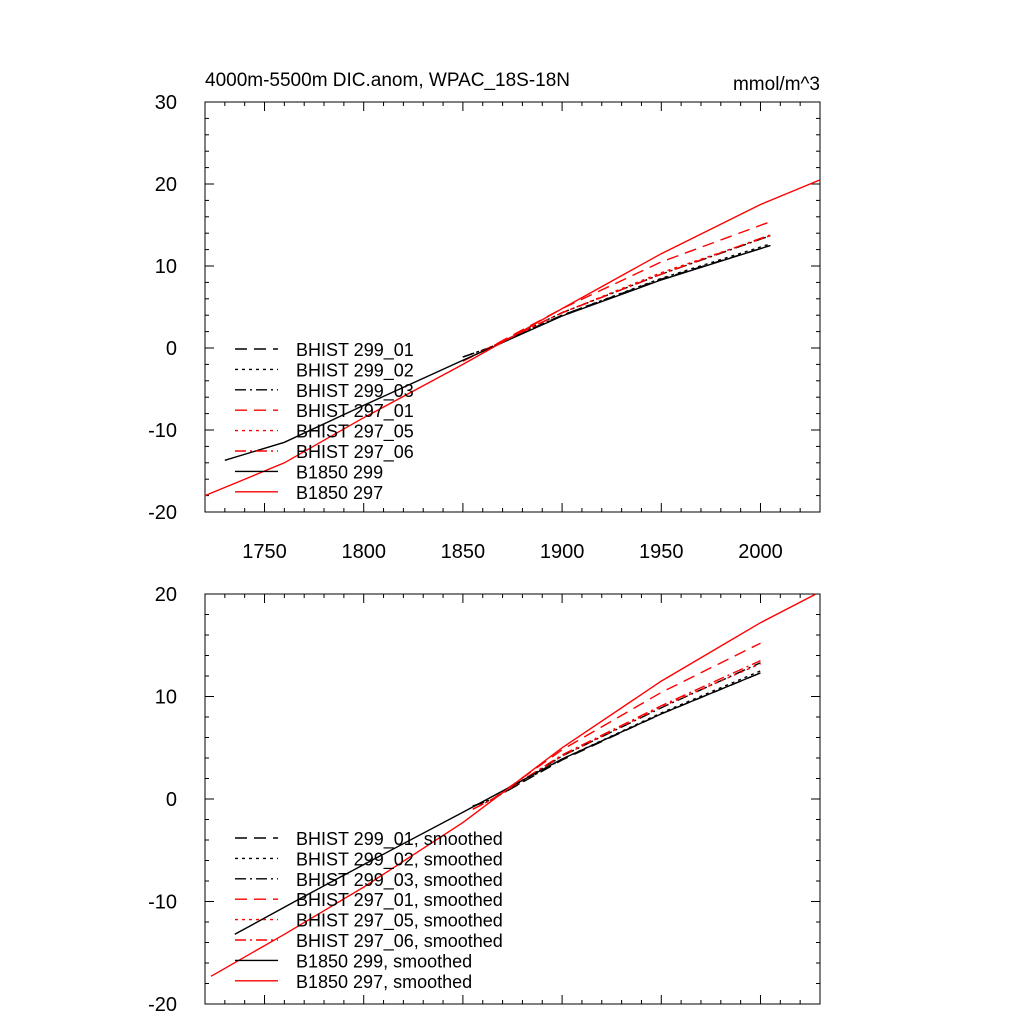 This screenshot has width=1024, height=1024. Describe the element at coordinates (355, 432) in the screenshot. I see `legend-label: BHIST 297_05` at that location.